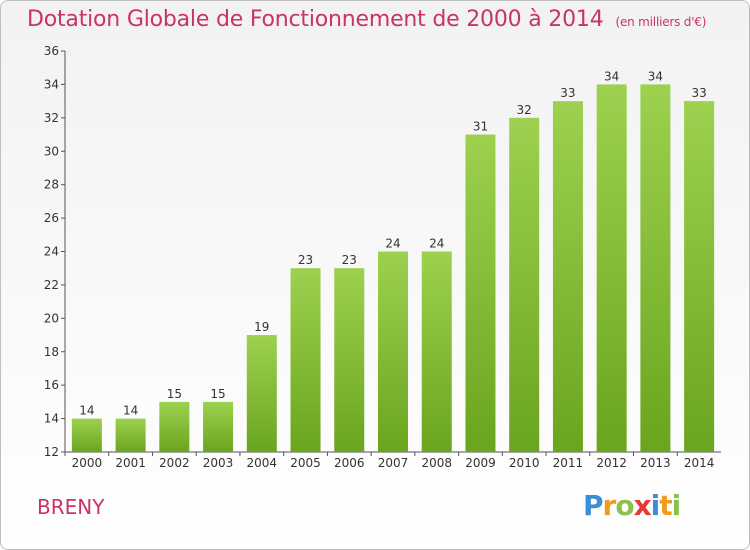 The width and height of the screenshot is (750, 550). Describe the element at coordinates (51, 252) in the screenshot. I see `y-tick-label: 24` at that location.